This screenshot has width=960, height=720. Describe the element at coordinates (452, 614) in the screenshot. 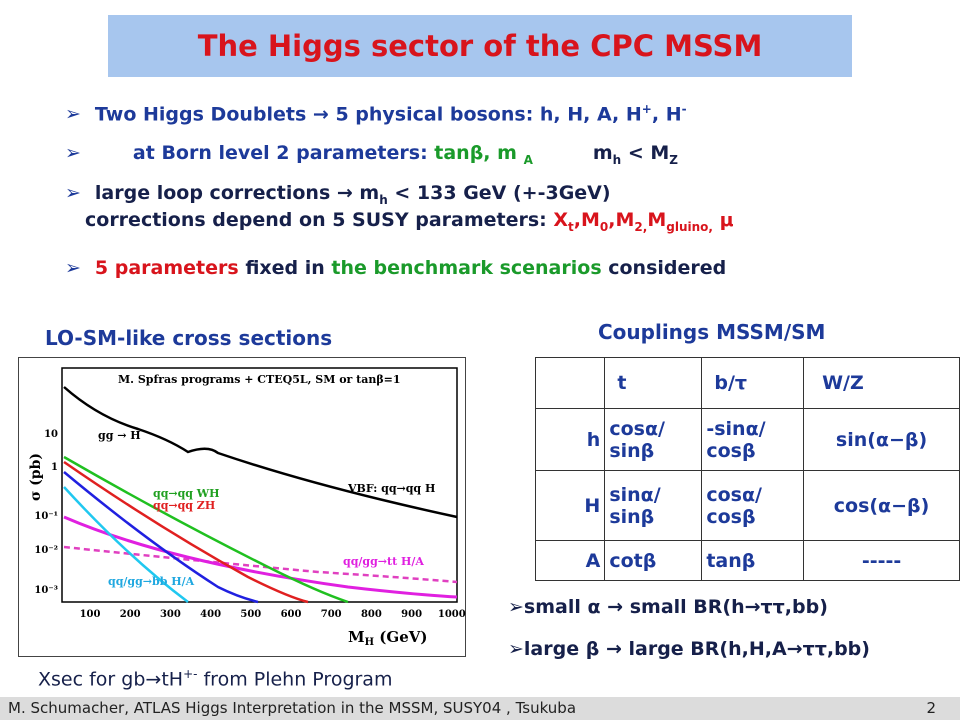

I see `x-tick-label: 1000` at that location.